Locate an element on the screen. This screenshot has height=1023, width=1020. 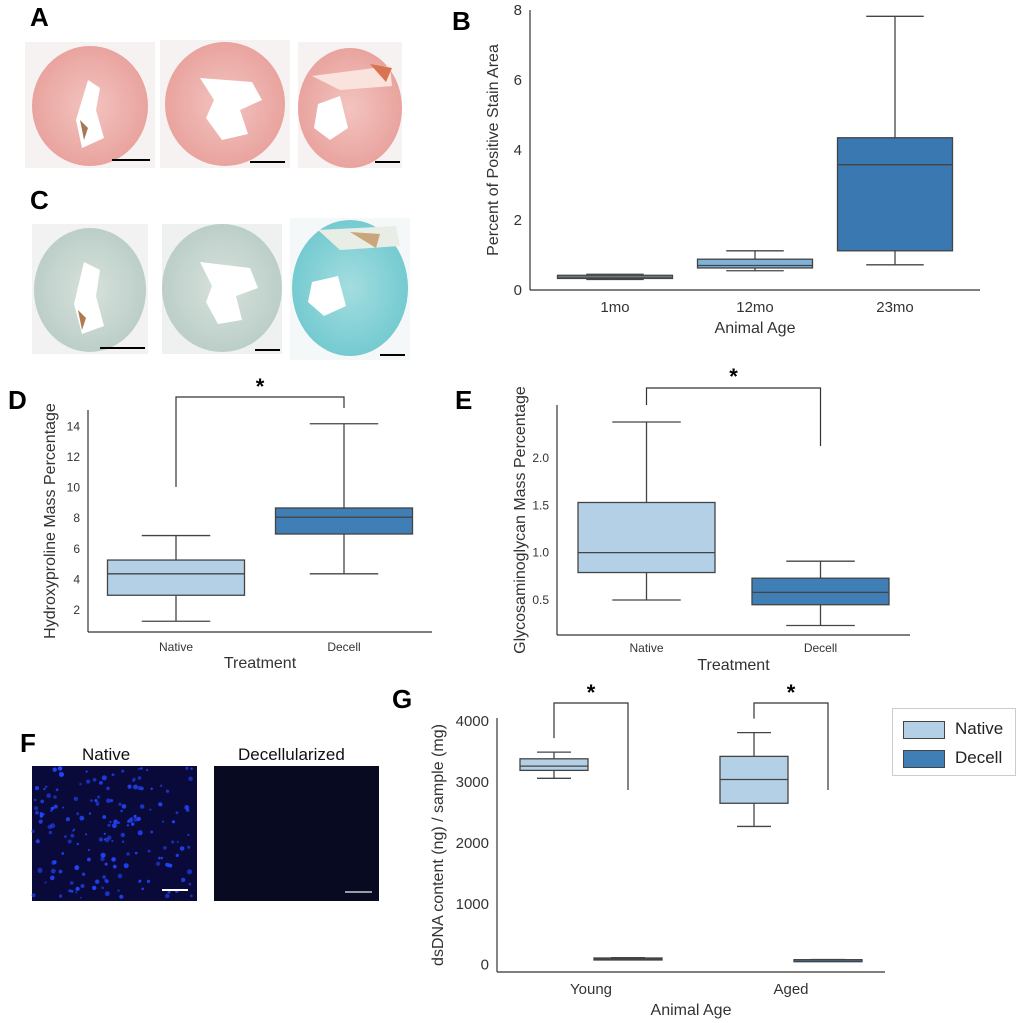
chart-e-ytick-label: 1.0 is located at coordinates (540, 553).